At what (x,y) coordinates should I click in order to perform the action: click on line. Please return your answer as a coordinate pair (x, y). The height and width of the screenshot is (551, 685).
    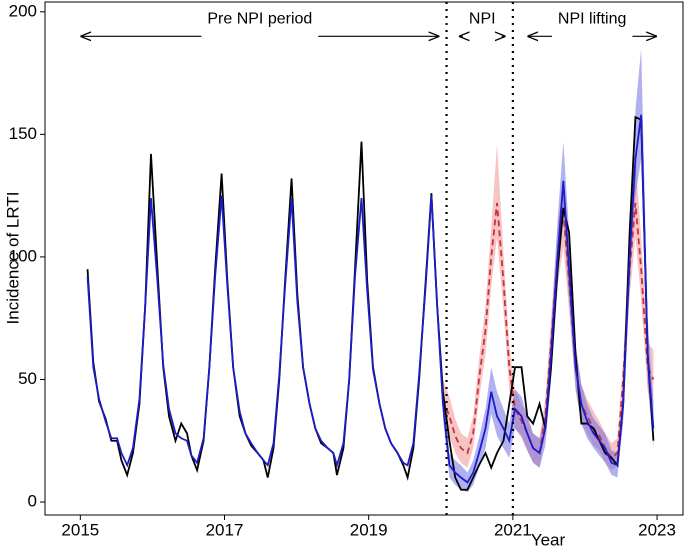
    Looking at the image, I should click on (548, 331).